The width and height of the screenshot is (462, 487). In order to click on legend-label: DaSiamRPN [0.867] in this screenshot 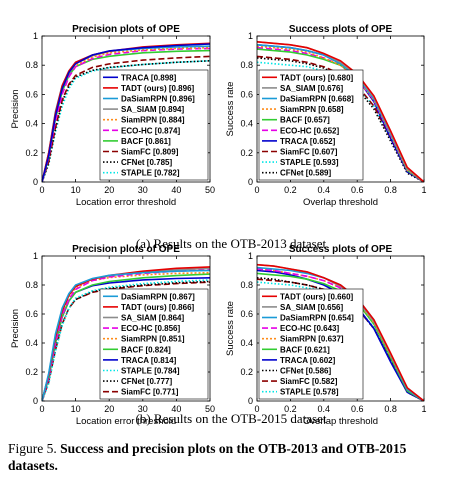, I will do `click(158, 296)`.